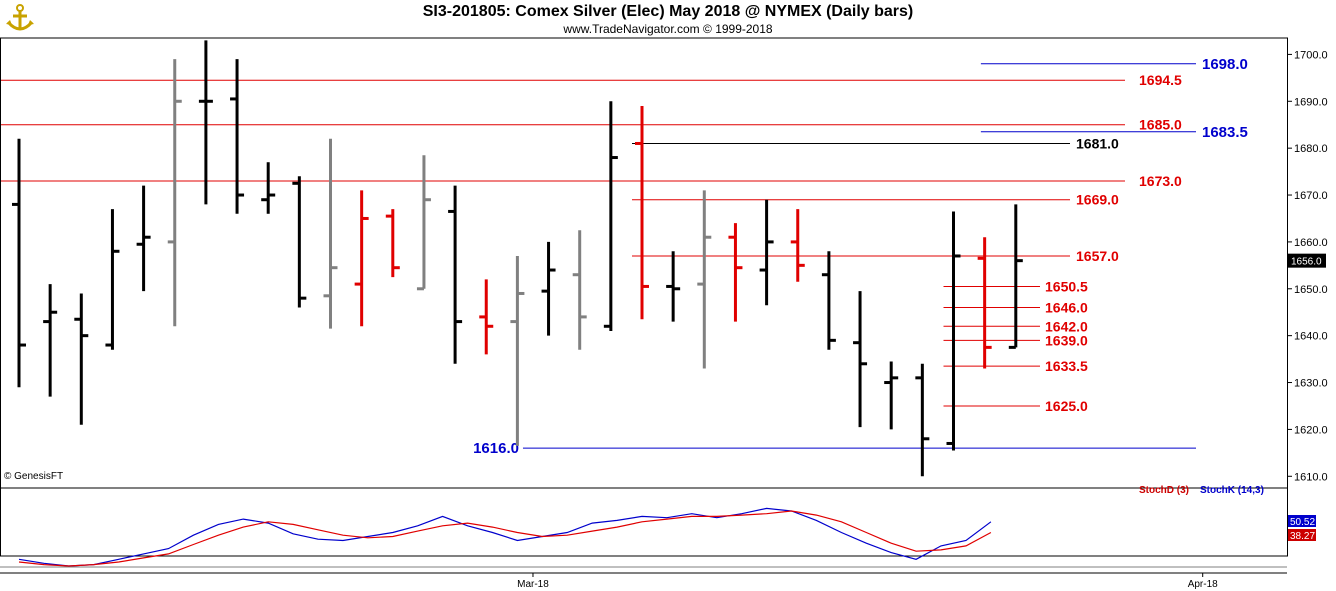 The image size is (1336, 591). What do you see at coordinates (1066, 326) in the screenshot?
I see `level-label: 1642.0` at bounding box center [1066, 326].